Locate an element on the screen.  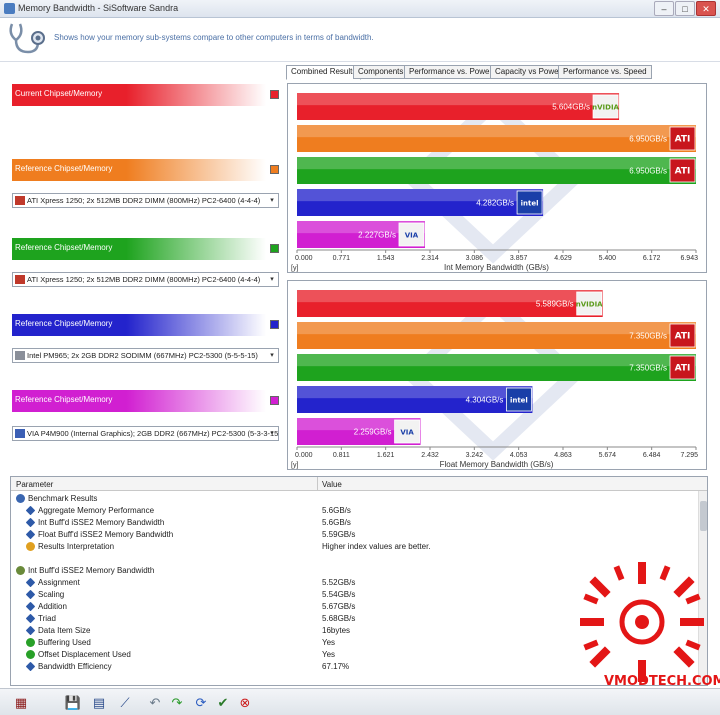
close-button: ✕ is located at coordinates (706, 8).